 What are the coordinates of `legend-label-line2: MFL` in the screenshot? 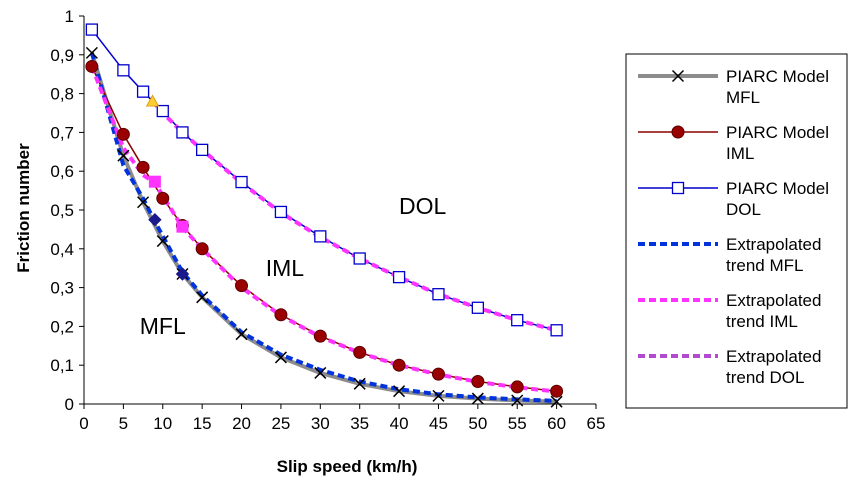 It's located at (743, 97).